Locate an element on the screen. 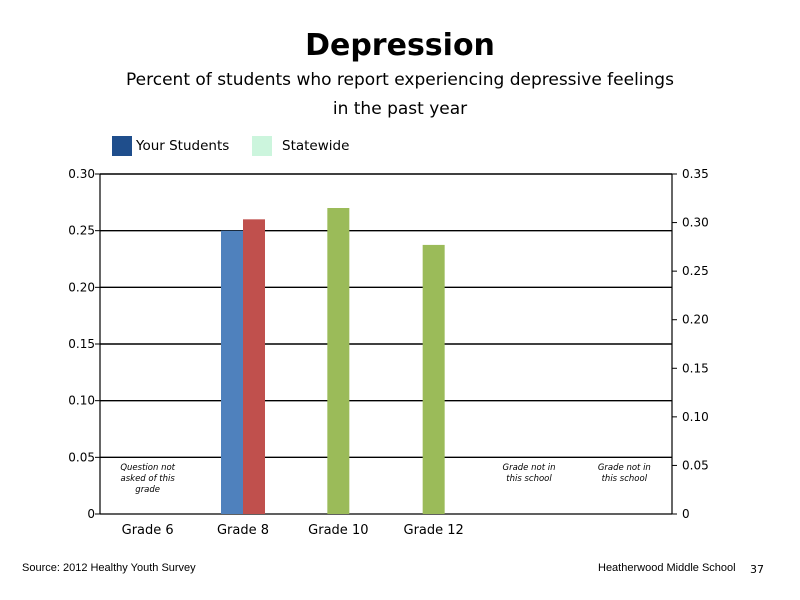  page-number: 37 is located at coordinates (757, 569).